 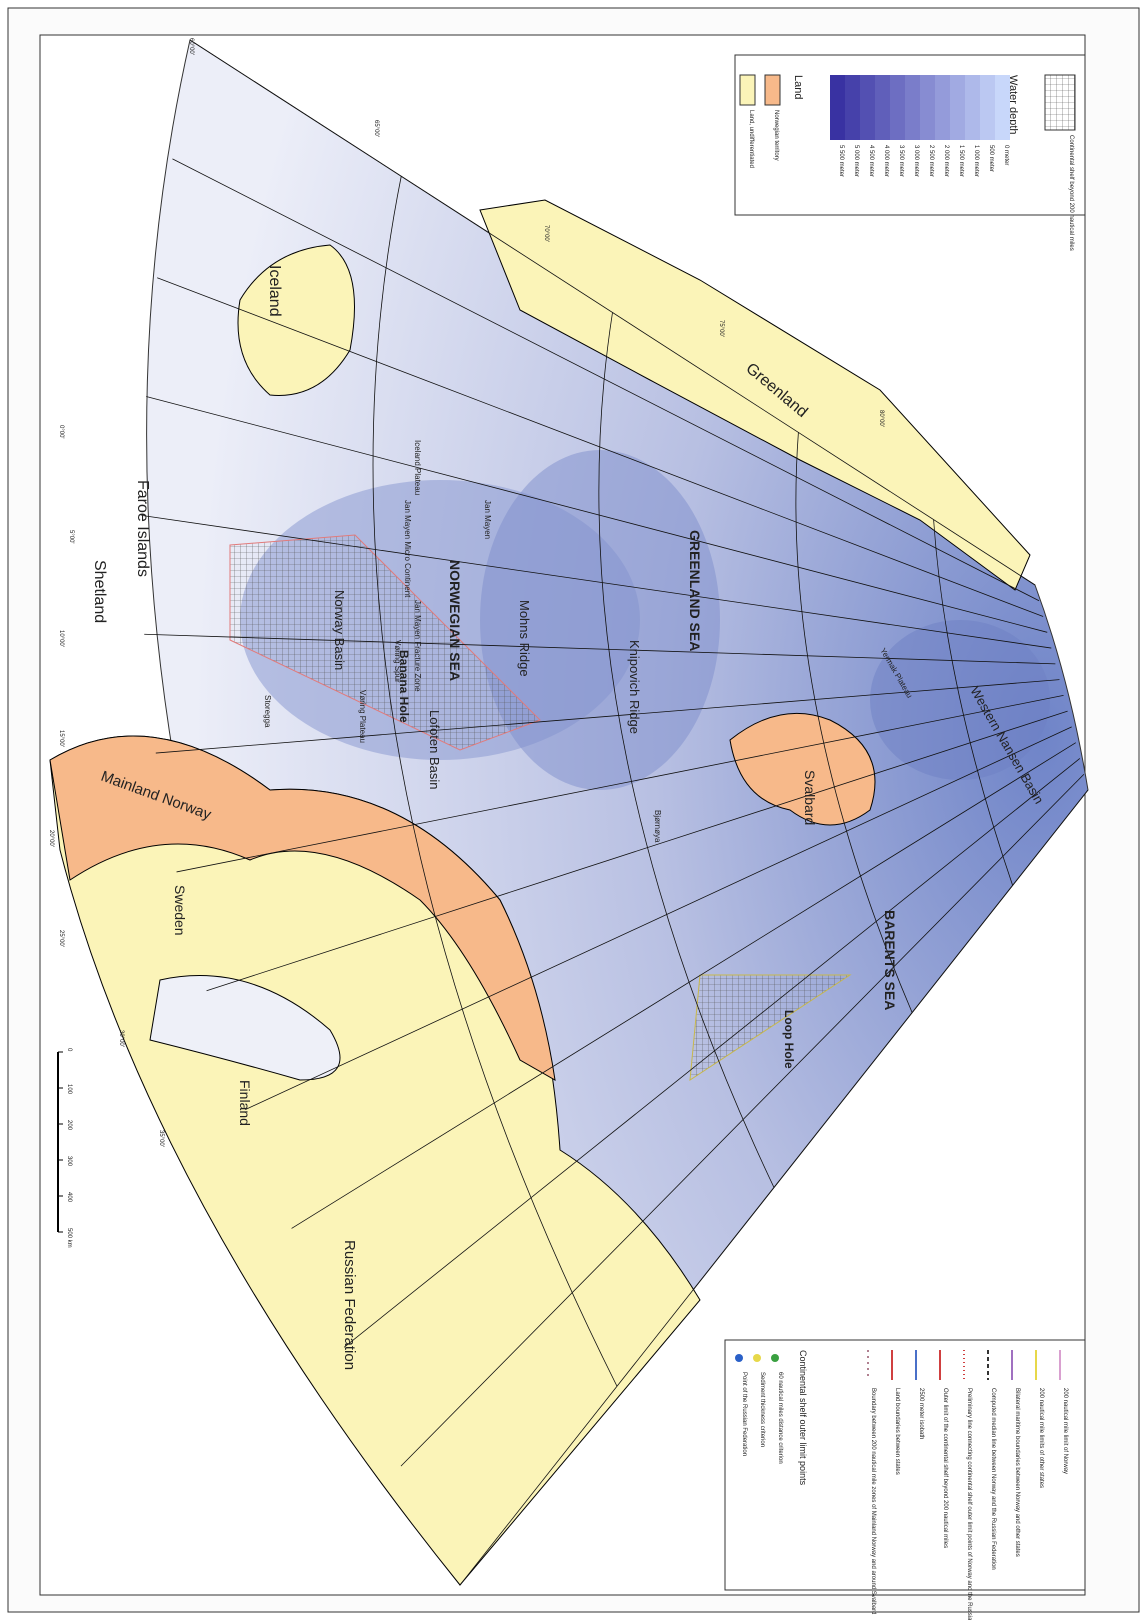 I want to click on shelf-swatch, so click(x=1060, y=102).